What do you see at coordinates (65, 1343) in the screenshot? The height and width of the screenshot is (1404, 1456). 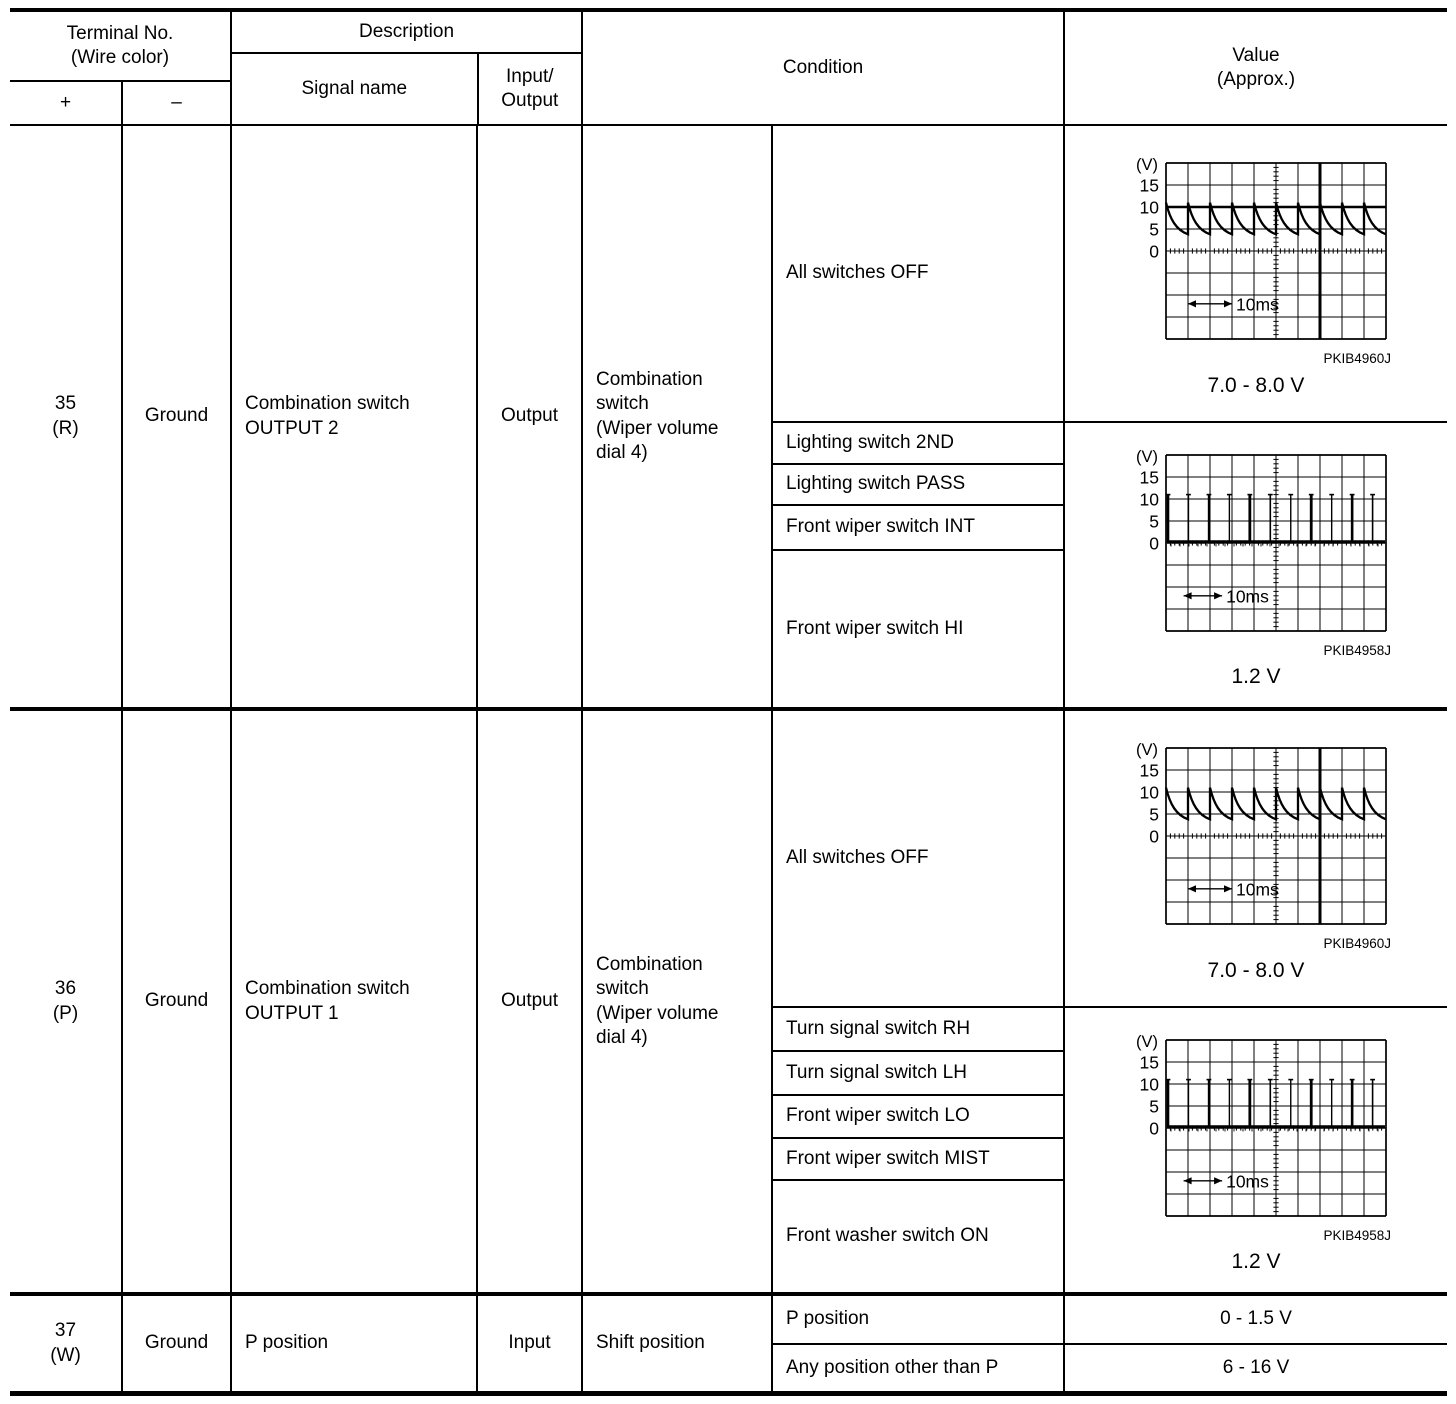 I see `terminal-no-cell: 37 (W)` at bounding box center [65, 1343].